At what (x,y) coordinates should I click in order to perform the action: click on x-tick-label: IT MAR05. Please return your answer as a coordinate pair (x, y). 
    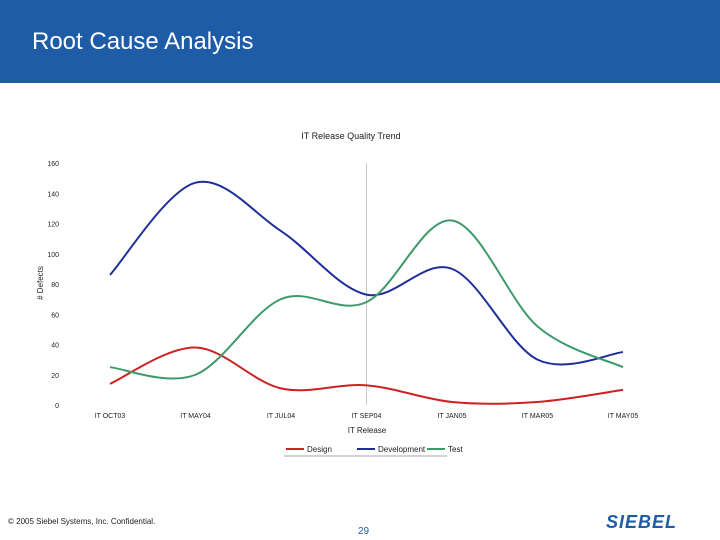
    Looking at the image, I should click on (537, 416).